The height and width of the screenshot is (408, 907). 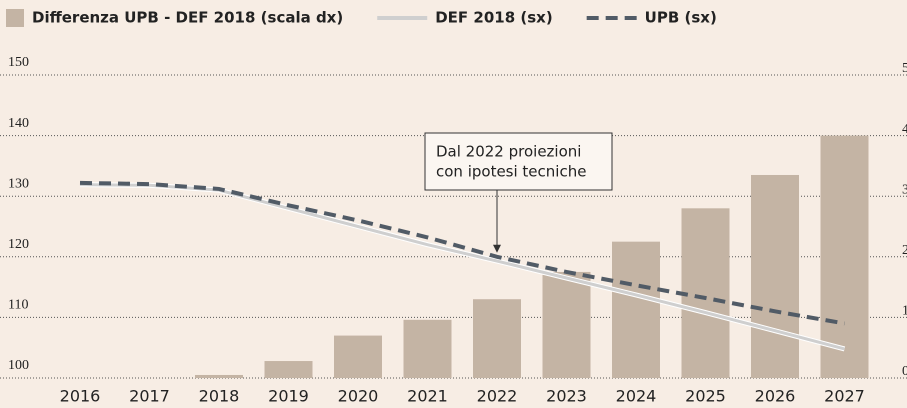 What do you see at coordinates (518, 161) in the screenshot?
I see `annotation-box` at bounding box center [518, 161].